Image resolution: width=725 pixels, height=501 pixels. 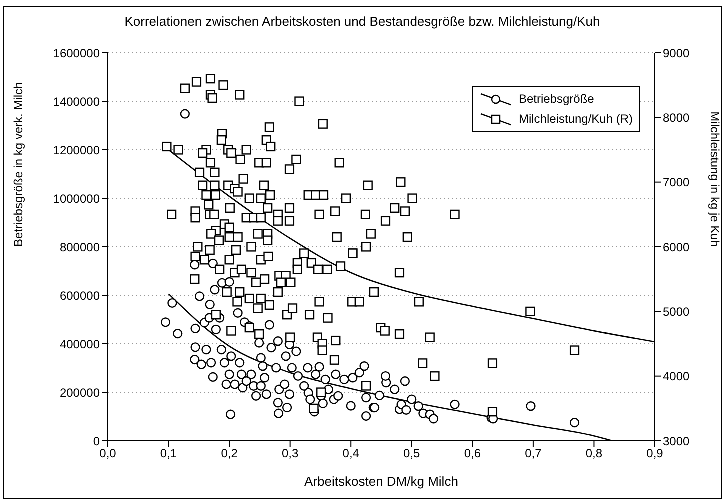 I want to click on x-tick-label: 0,3, so click(x=290, y=453).